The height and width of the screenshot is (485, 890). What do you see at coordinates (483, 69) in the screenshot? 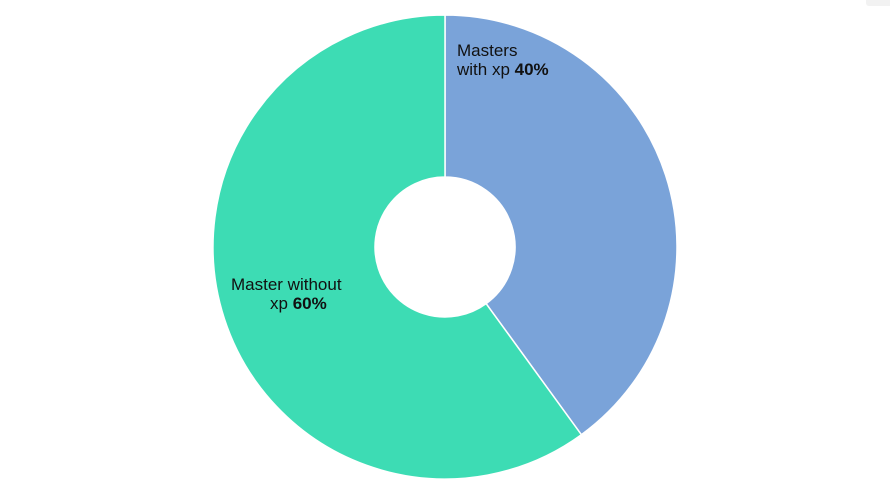
I see `slice-label-line: with xp` at bounding box center [483, 69].